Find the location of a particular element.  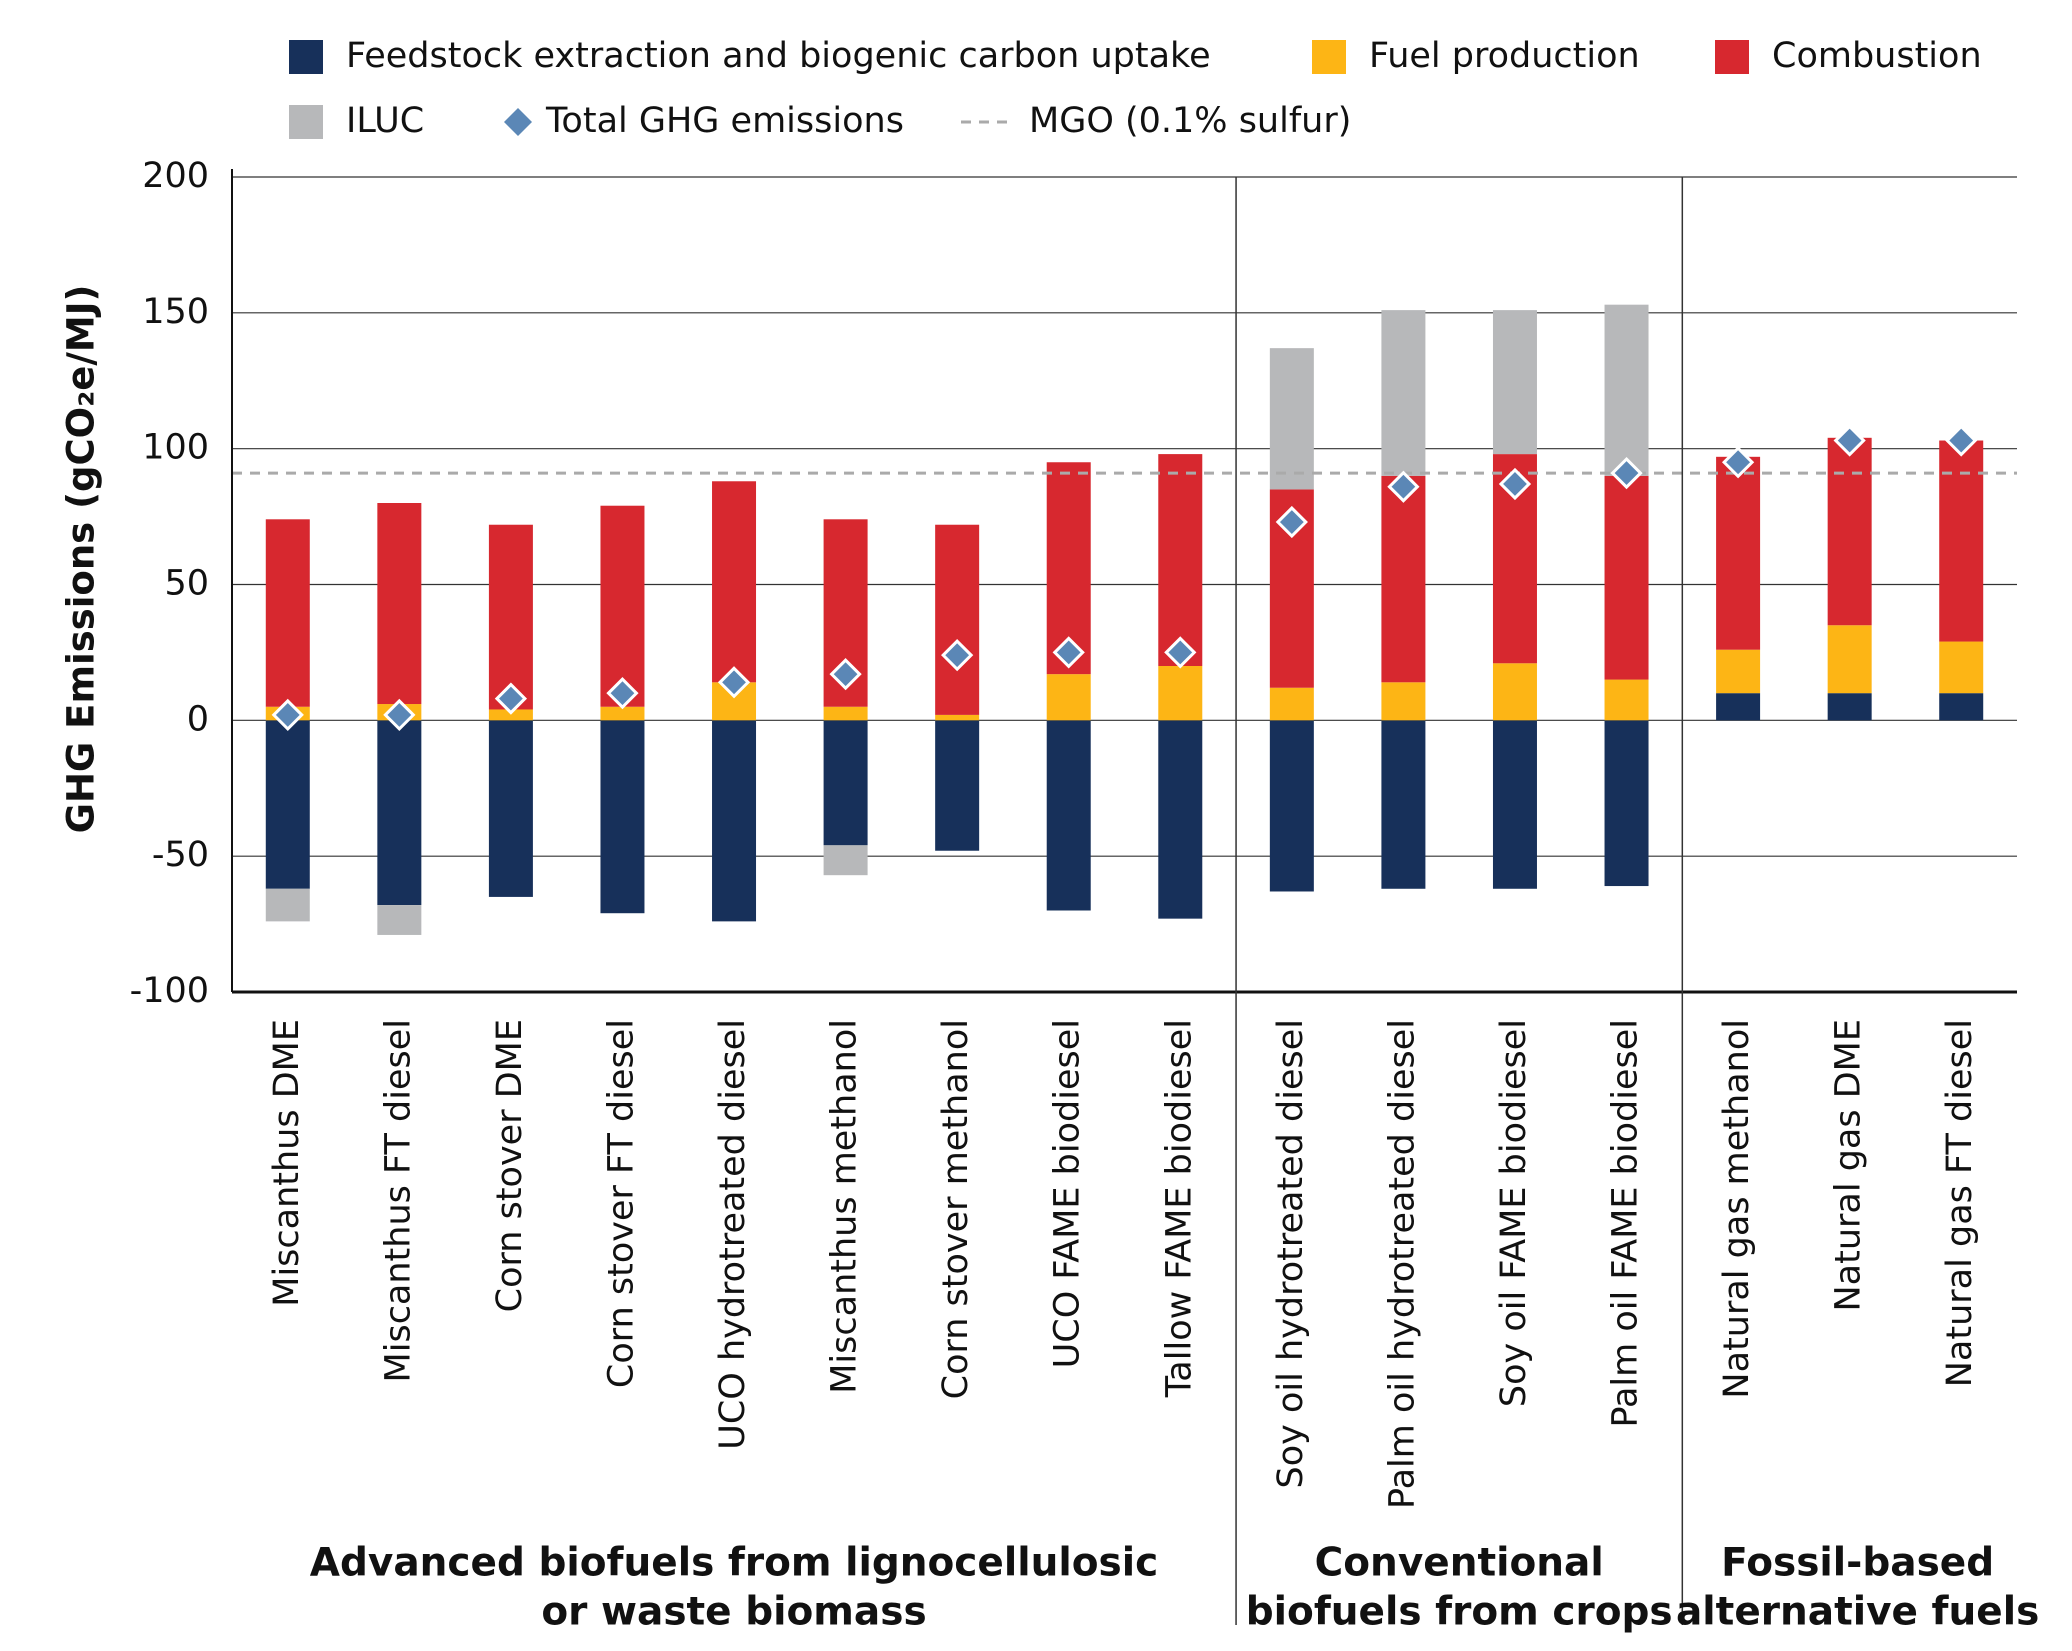

group-label: Fossil-based is located at coordinates (1857, 1563).